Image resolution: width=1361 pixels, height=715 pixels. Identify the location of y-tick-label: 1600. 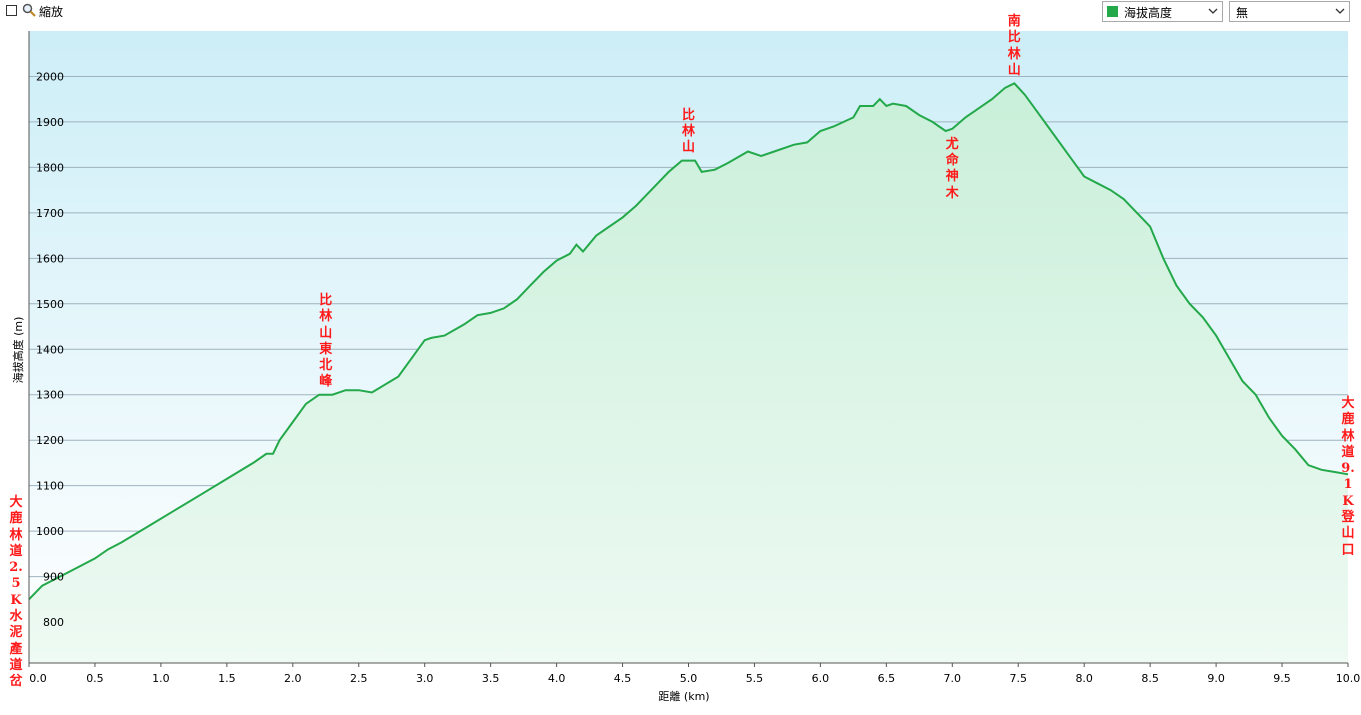
(50, 258).